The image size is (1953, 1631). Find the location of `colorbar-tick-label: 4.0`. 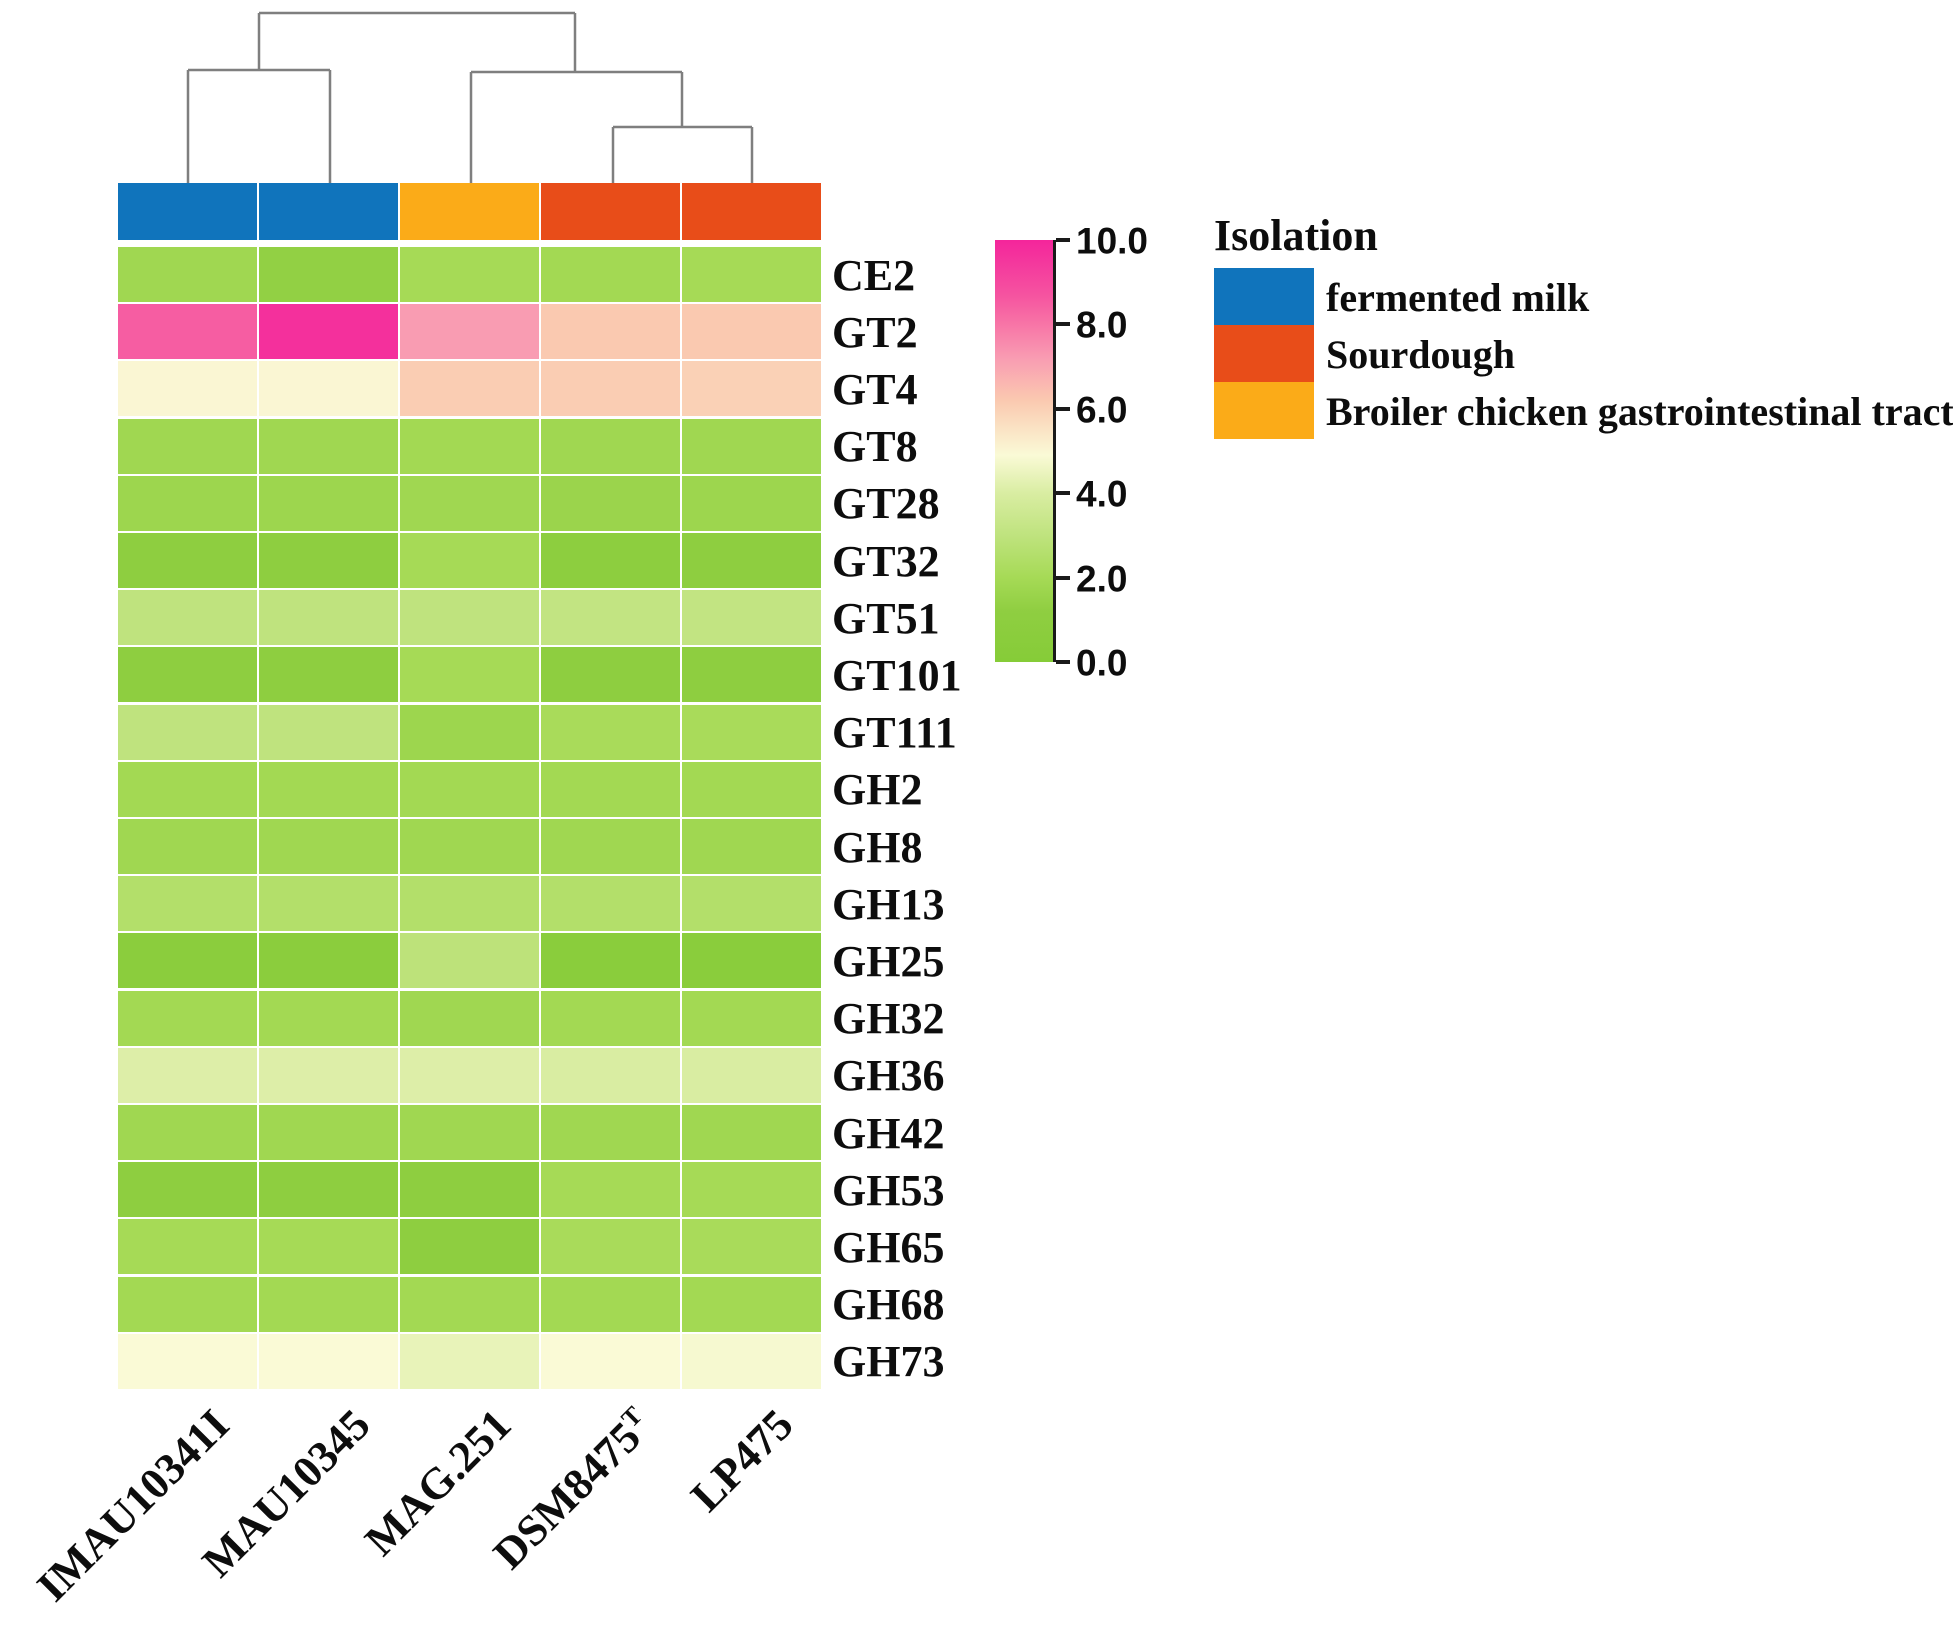

colorbar-tick-label: 4.0 is located at coordinates (1102, 494).